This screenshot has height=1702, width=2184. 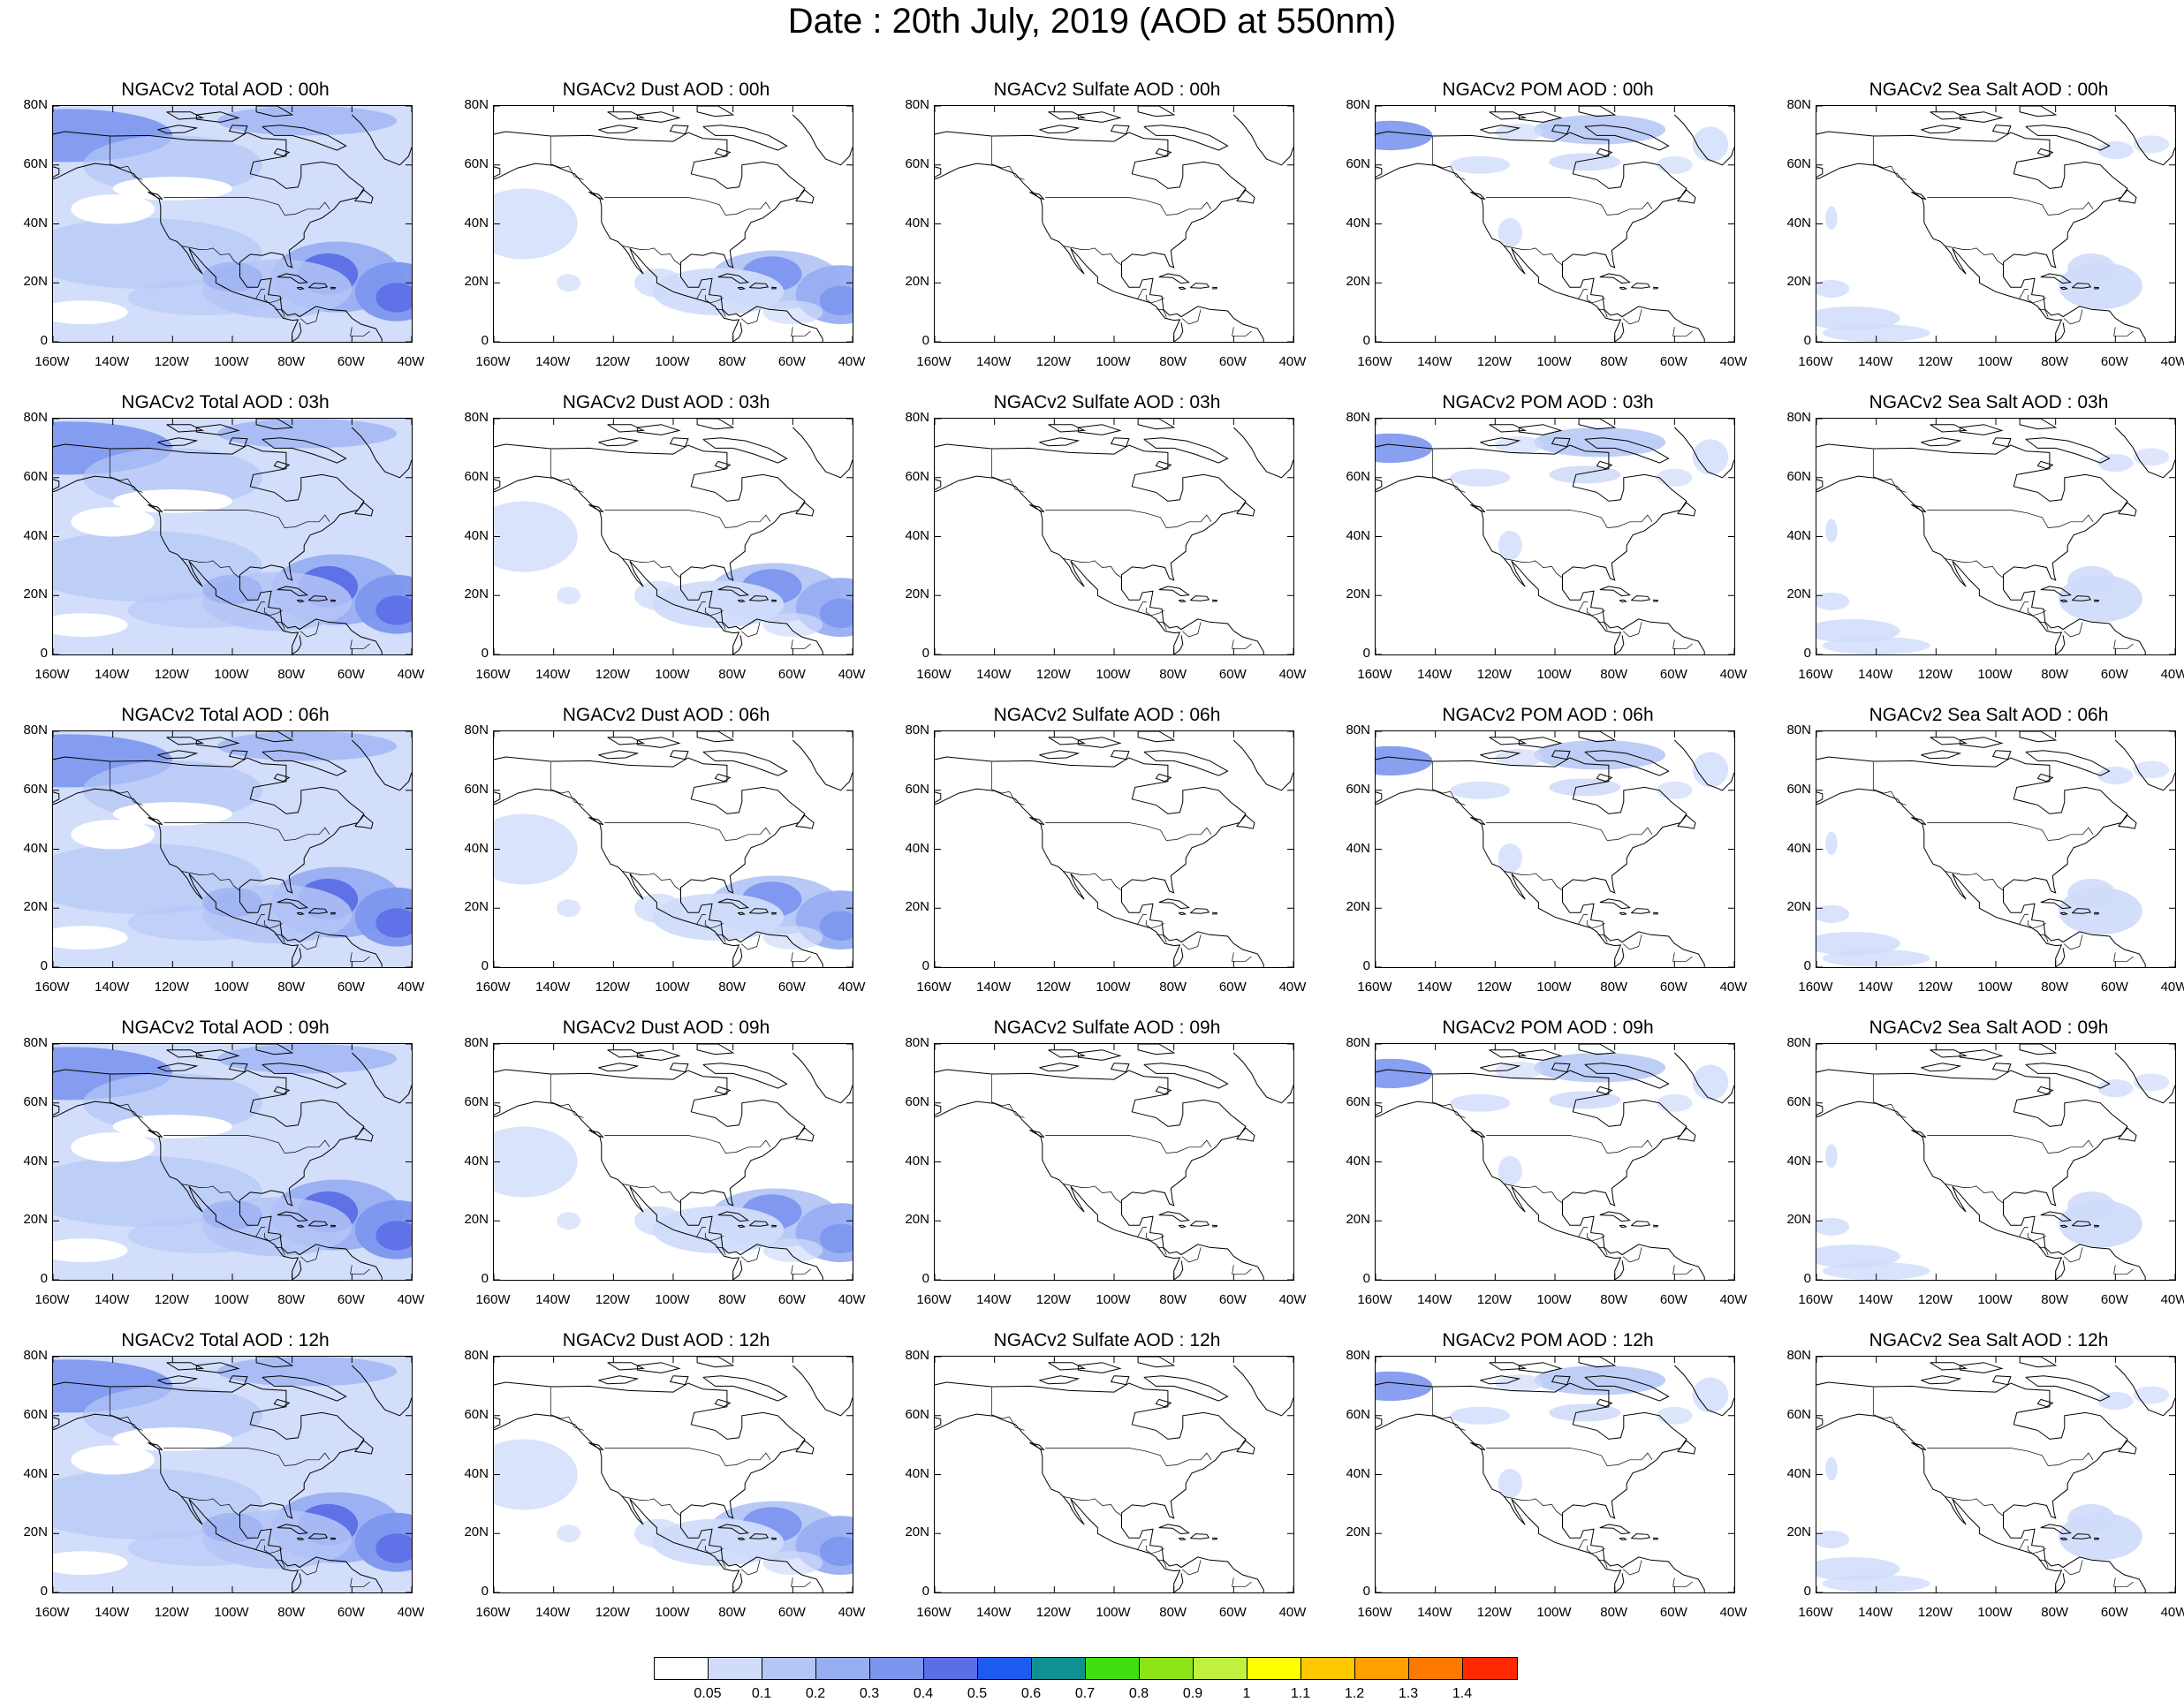 What do you see at coordinates (2172, 987) in the screenshot?
I see `lon-tick-label: 40W` at bounding box center [2172, 987].